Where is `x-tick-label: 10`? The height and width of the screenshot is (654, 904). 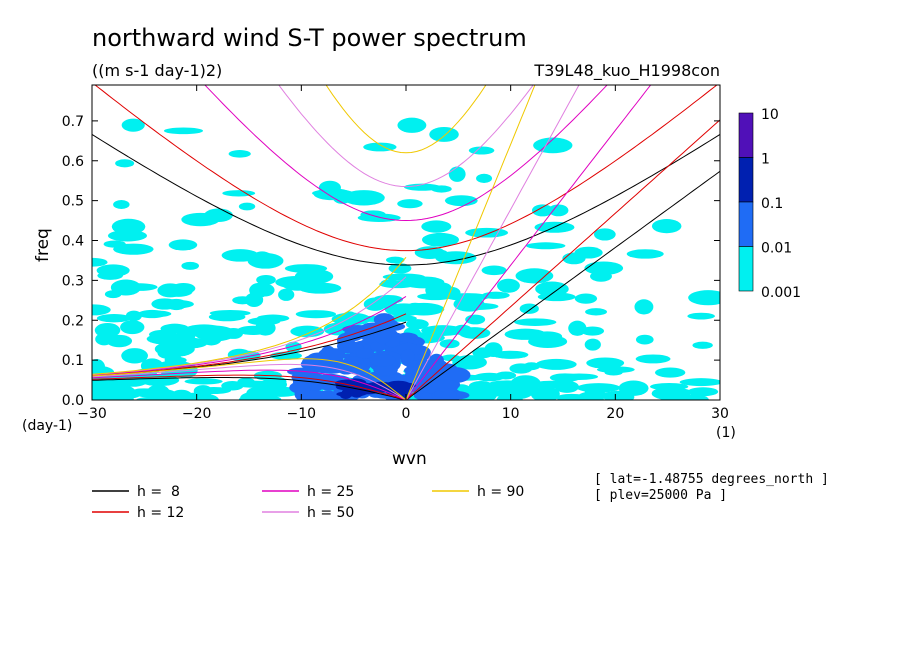 x-tick-label: 10 is located at coordinates (511, 414).